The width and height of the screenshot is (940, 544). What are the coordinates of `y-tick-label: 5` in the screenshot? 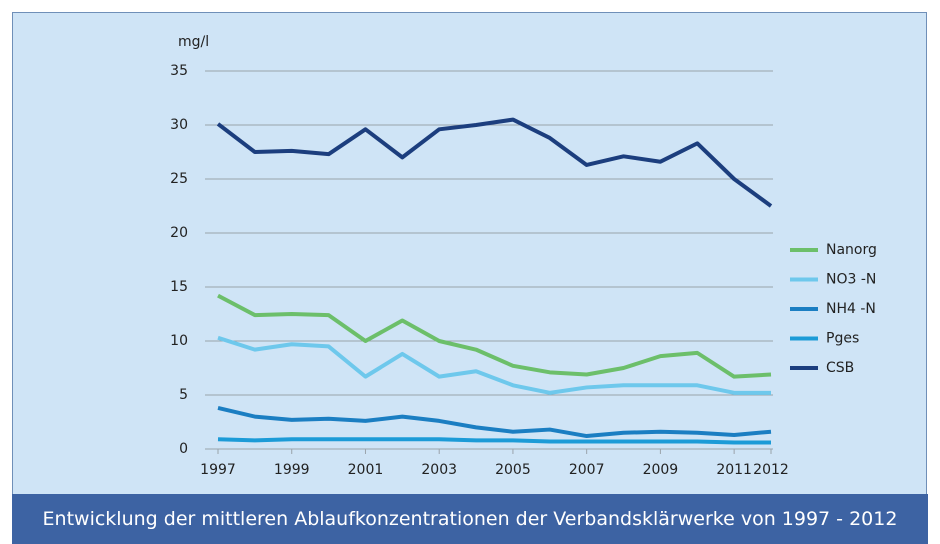 It's located at (183, 395).